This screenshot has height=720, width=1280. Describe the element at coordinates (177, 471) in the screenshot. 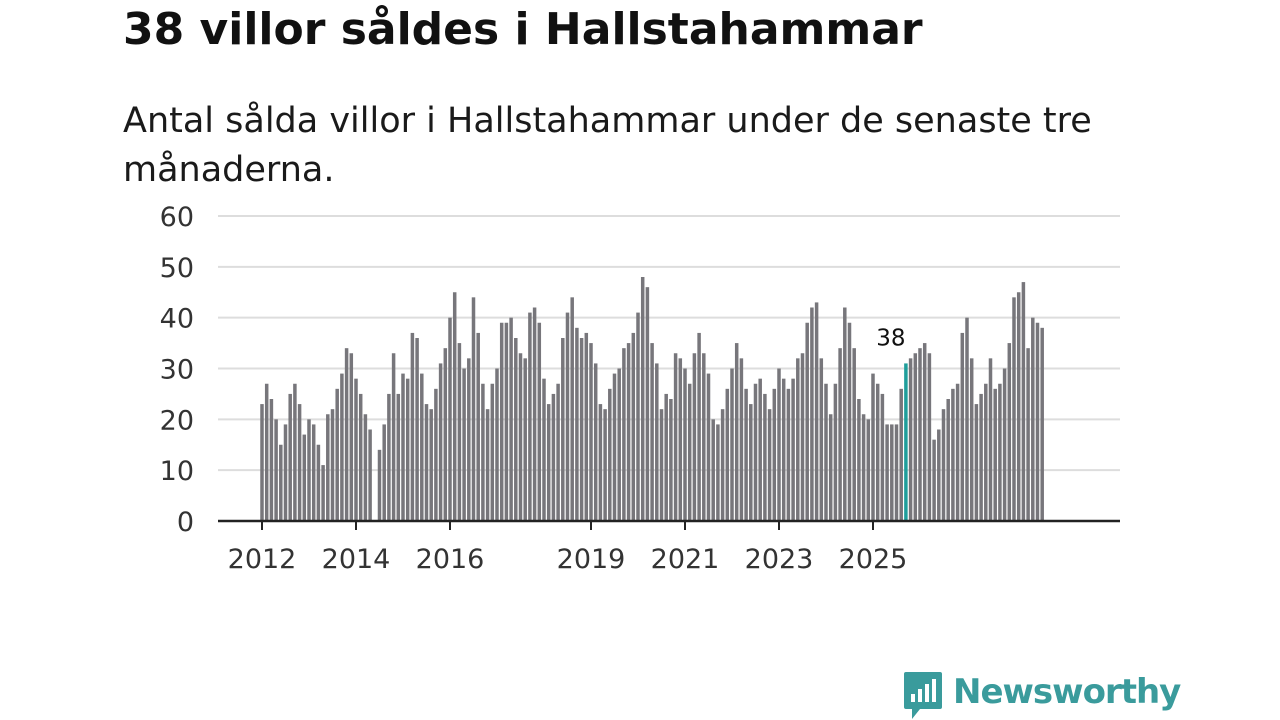

I see `y-tick-label: 10` at that location.